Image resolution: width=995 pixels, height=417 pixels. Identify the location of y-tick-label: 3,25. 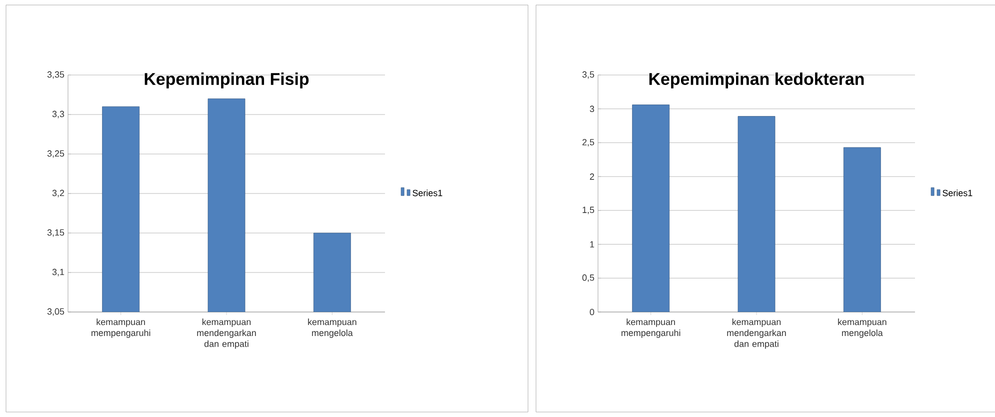
(55, 154).